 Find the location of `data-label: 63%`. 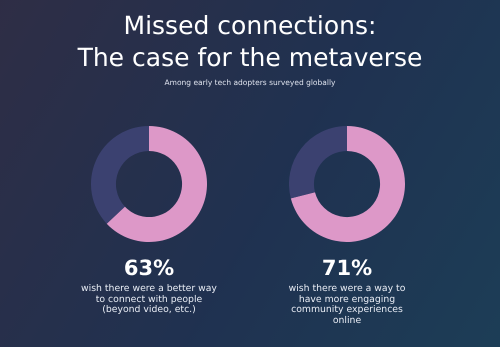

data-label: 63% is located at coordinates (149, 268).